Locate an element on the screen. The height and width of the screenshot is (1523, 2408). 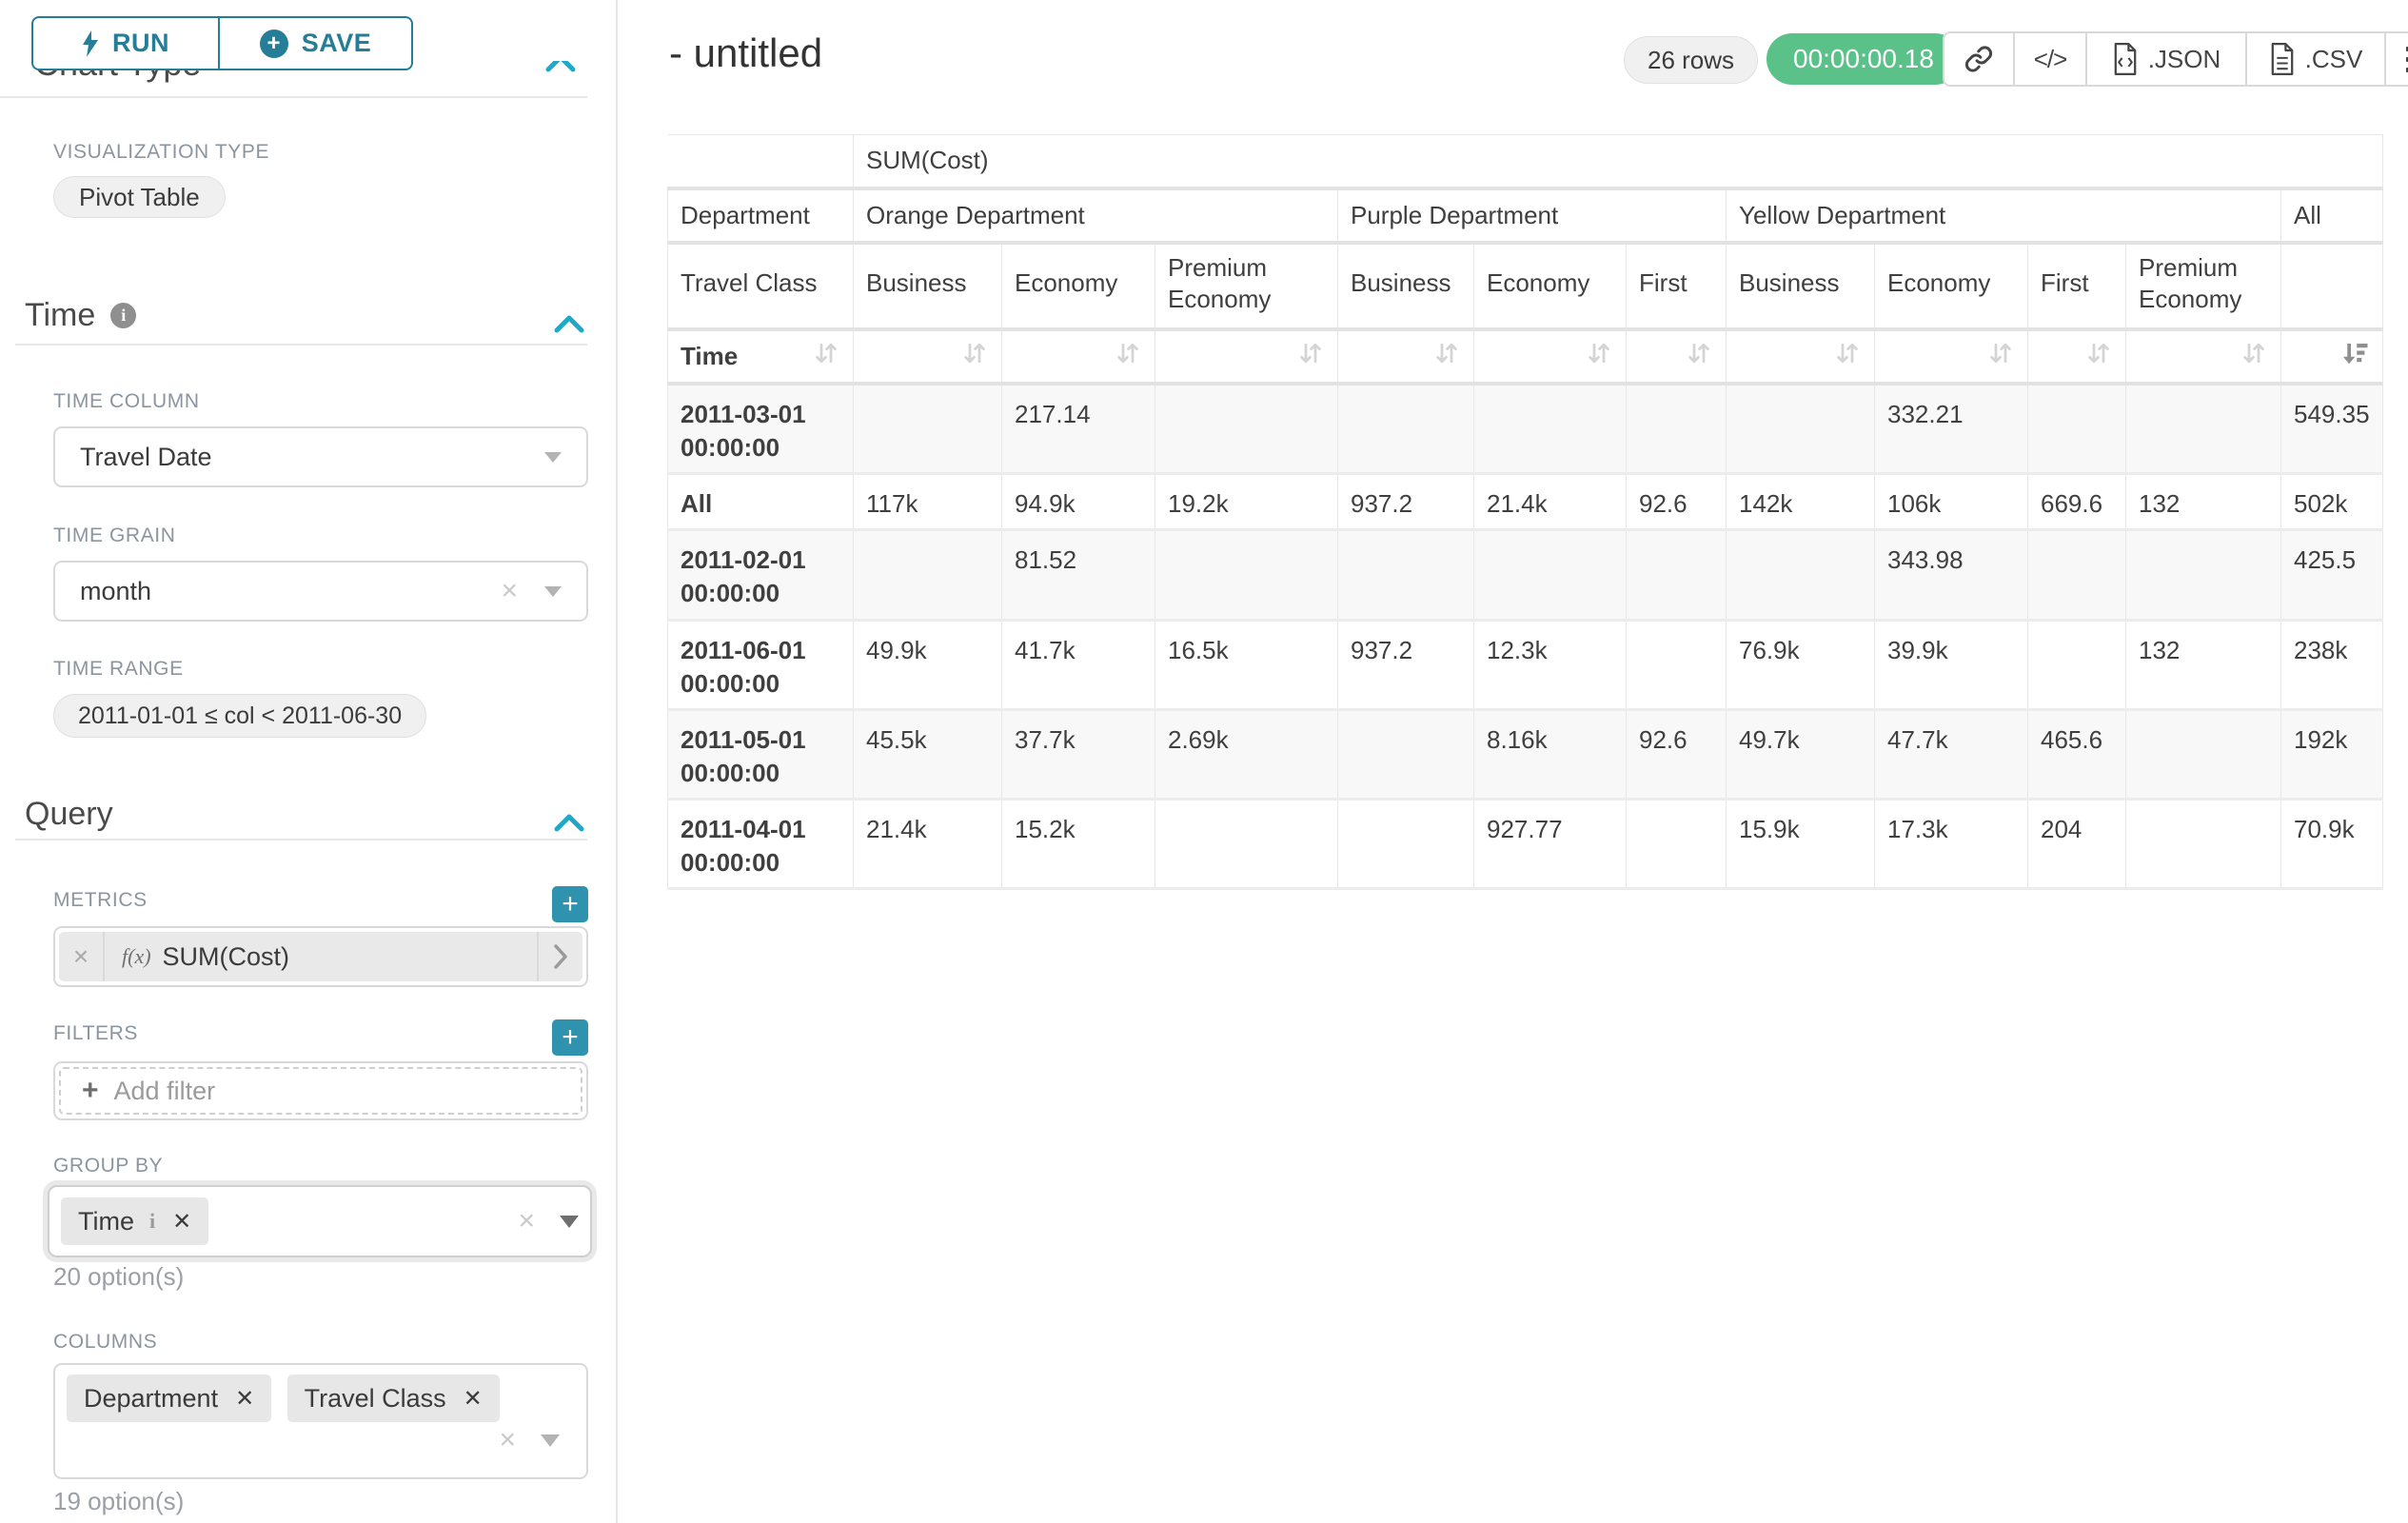
export-json-button: .JSON is located at coordinates (2167, 59).